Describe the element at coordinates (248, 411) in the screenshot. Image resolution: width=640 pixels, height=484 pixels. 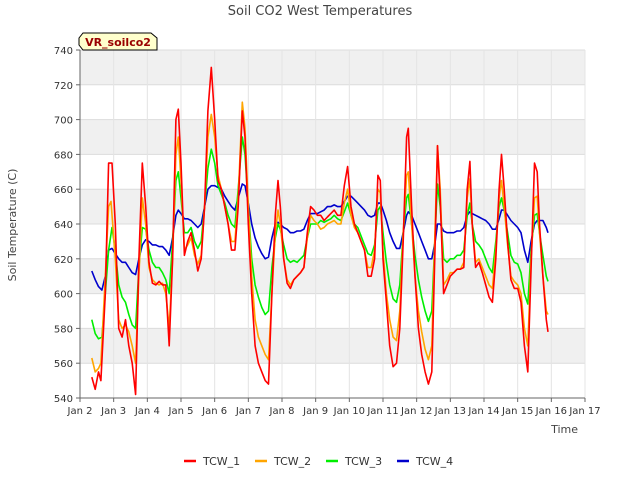
I see `x-tick-label: Jan 7` at that location.